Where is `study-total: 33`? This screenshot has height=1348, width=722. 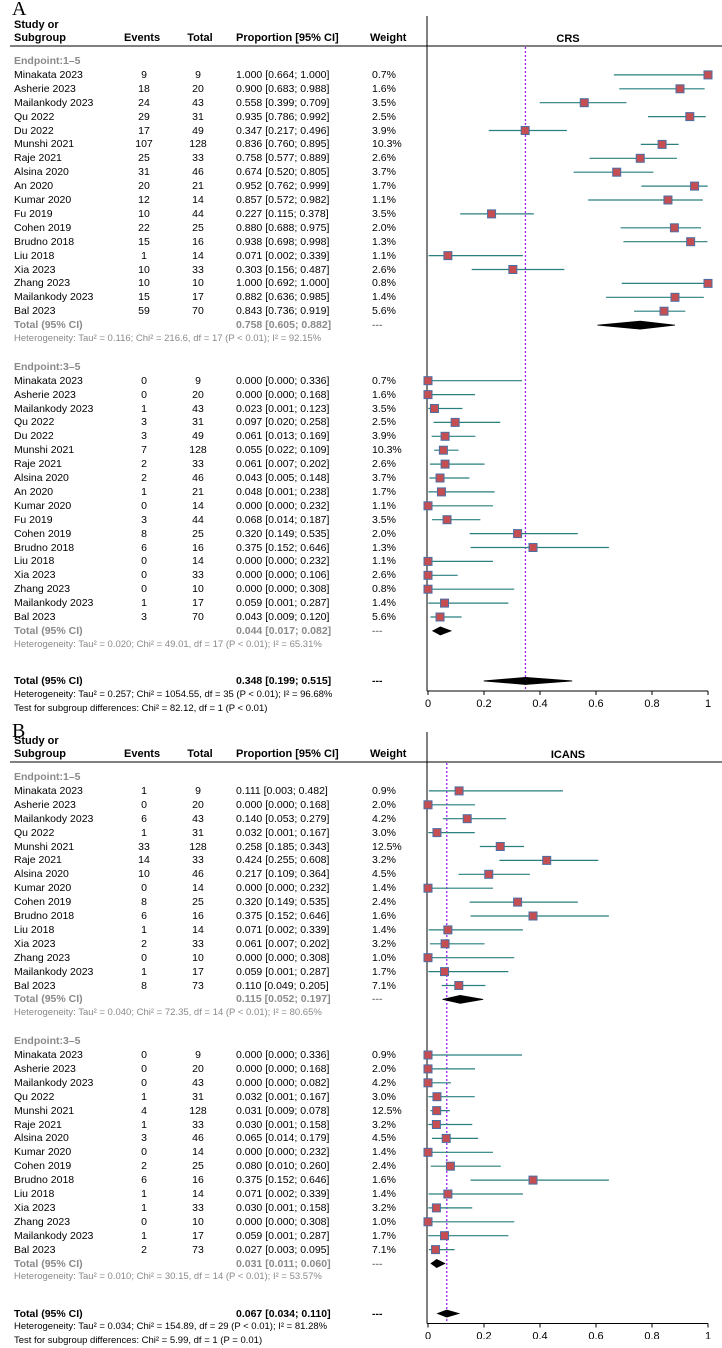
study-total: 33 is located at coordinates (198, 860).